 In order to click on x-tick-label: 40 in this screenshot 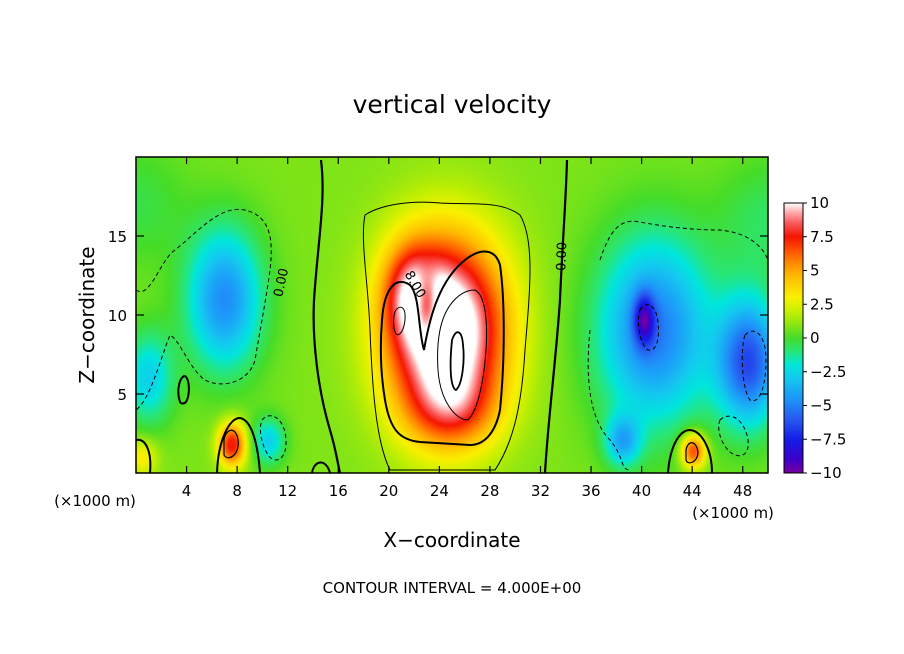, I will do `click(641, 491)`.